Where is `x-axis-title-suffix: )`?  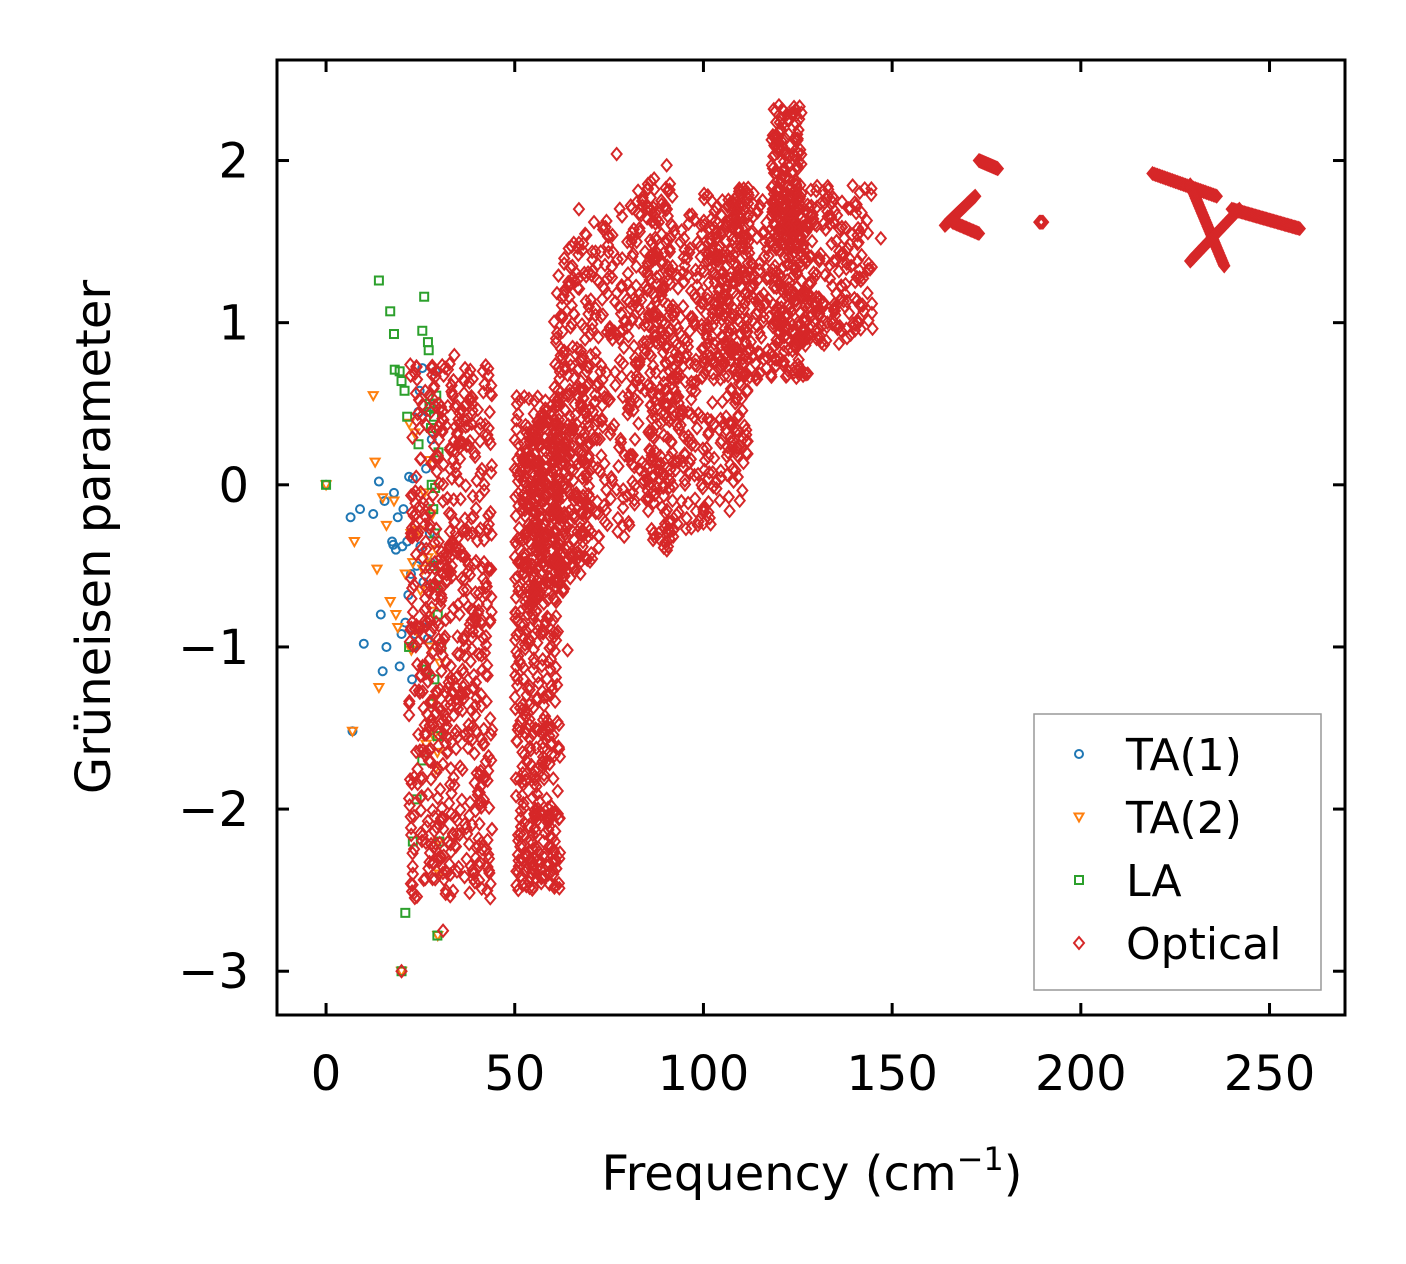
x-axis-title-suffix: ) is located at coordinates (1013, 1174).